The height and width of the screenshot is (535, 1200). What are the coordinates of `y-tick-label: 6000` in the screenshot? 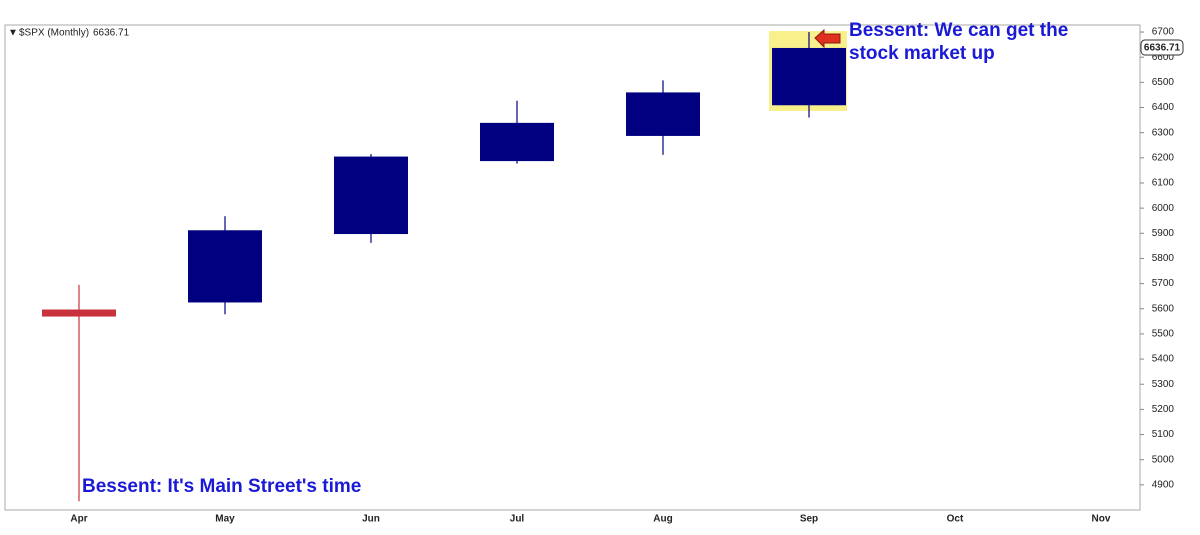 It's located at (1163, 208).